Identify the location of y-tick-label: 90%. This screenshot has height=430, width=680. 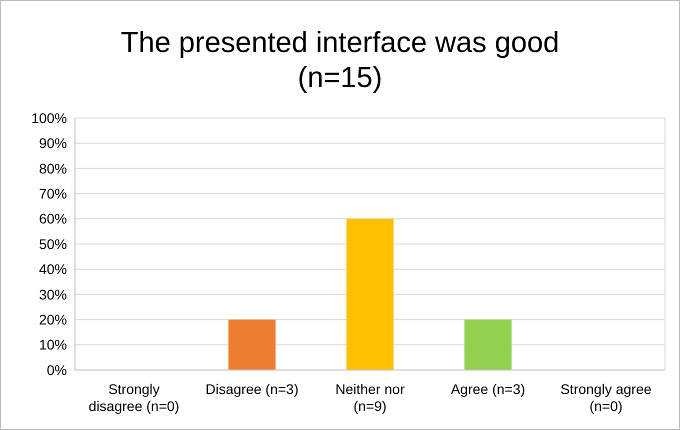
(52, 143).